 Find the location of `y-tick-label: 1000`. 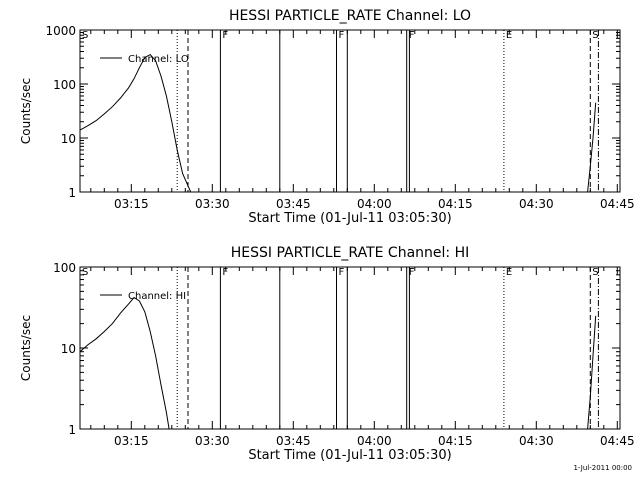

y-tick-label: 1000 is located at coordinates (60, 31).